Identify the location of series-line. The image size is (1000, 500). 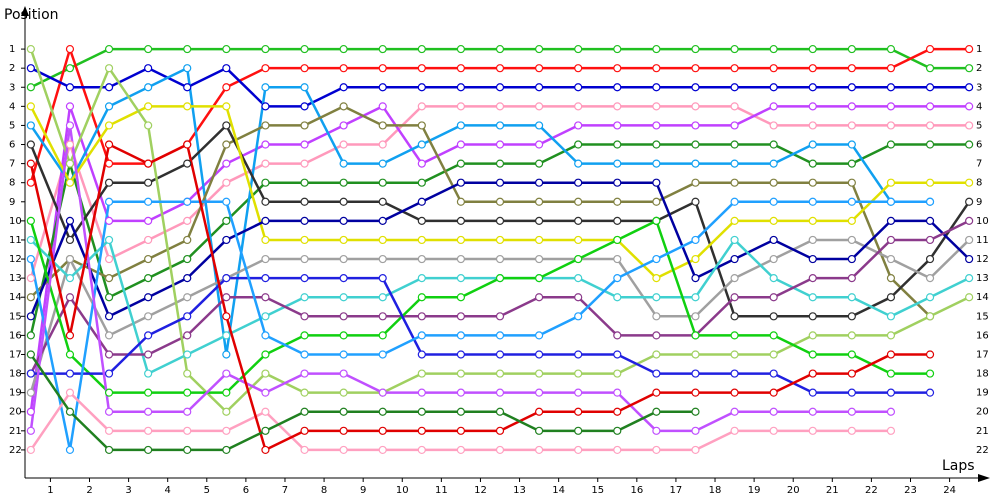
(460, 421).